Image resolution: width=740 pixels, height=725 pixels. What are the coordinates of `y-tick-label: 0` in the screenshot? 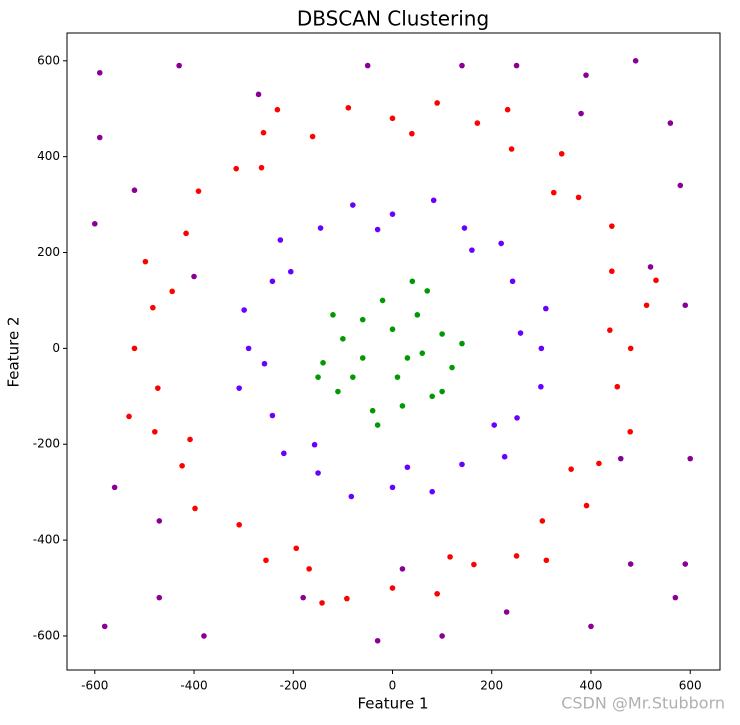 It's located at (56, 348).